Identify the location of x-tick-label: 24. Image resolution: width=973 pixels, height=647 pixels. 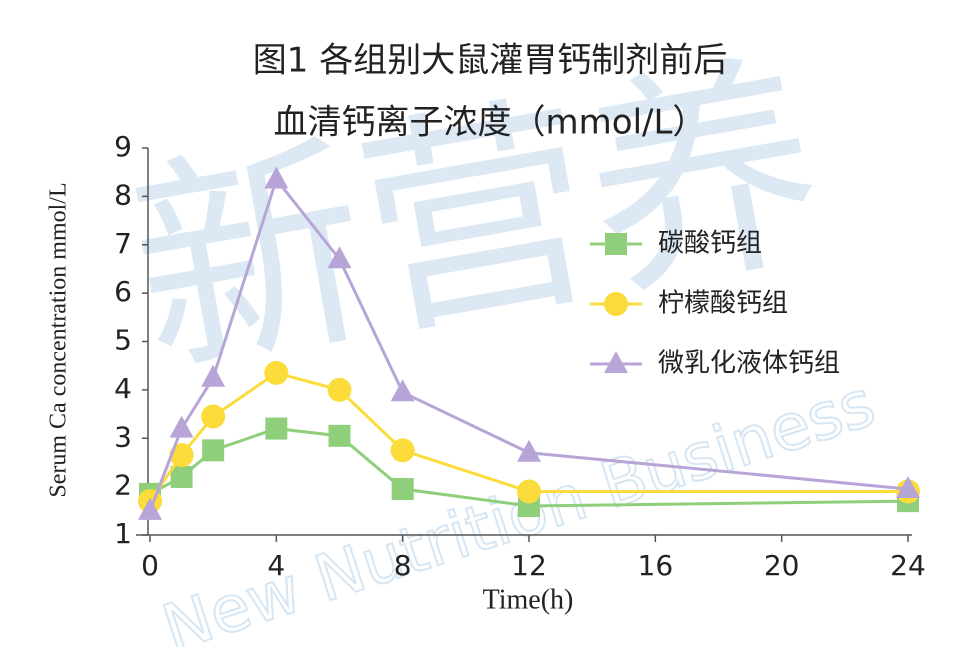
(908, 565).